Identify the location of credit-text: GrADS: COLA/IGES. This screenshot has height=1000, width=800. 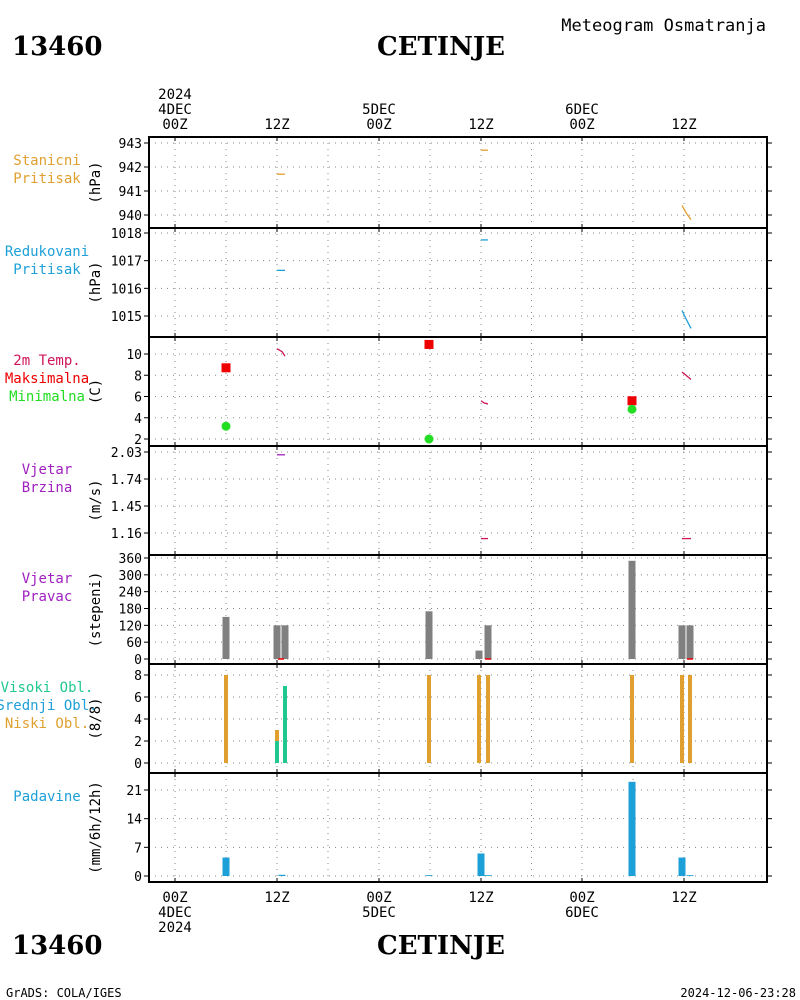
(64, 993).